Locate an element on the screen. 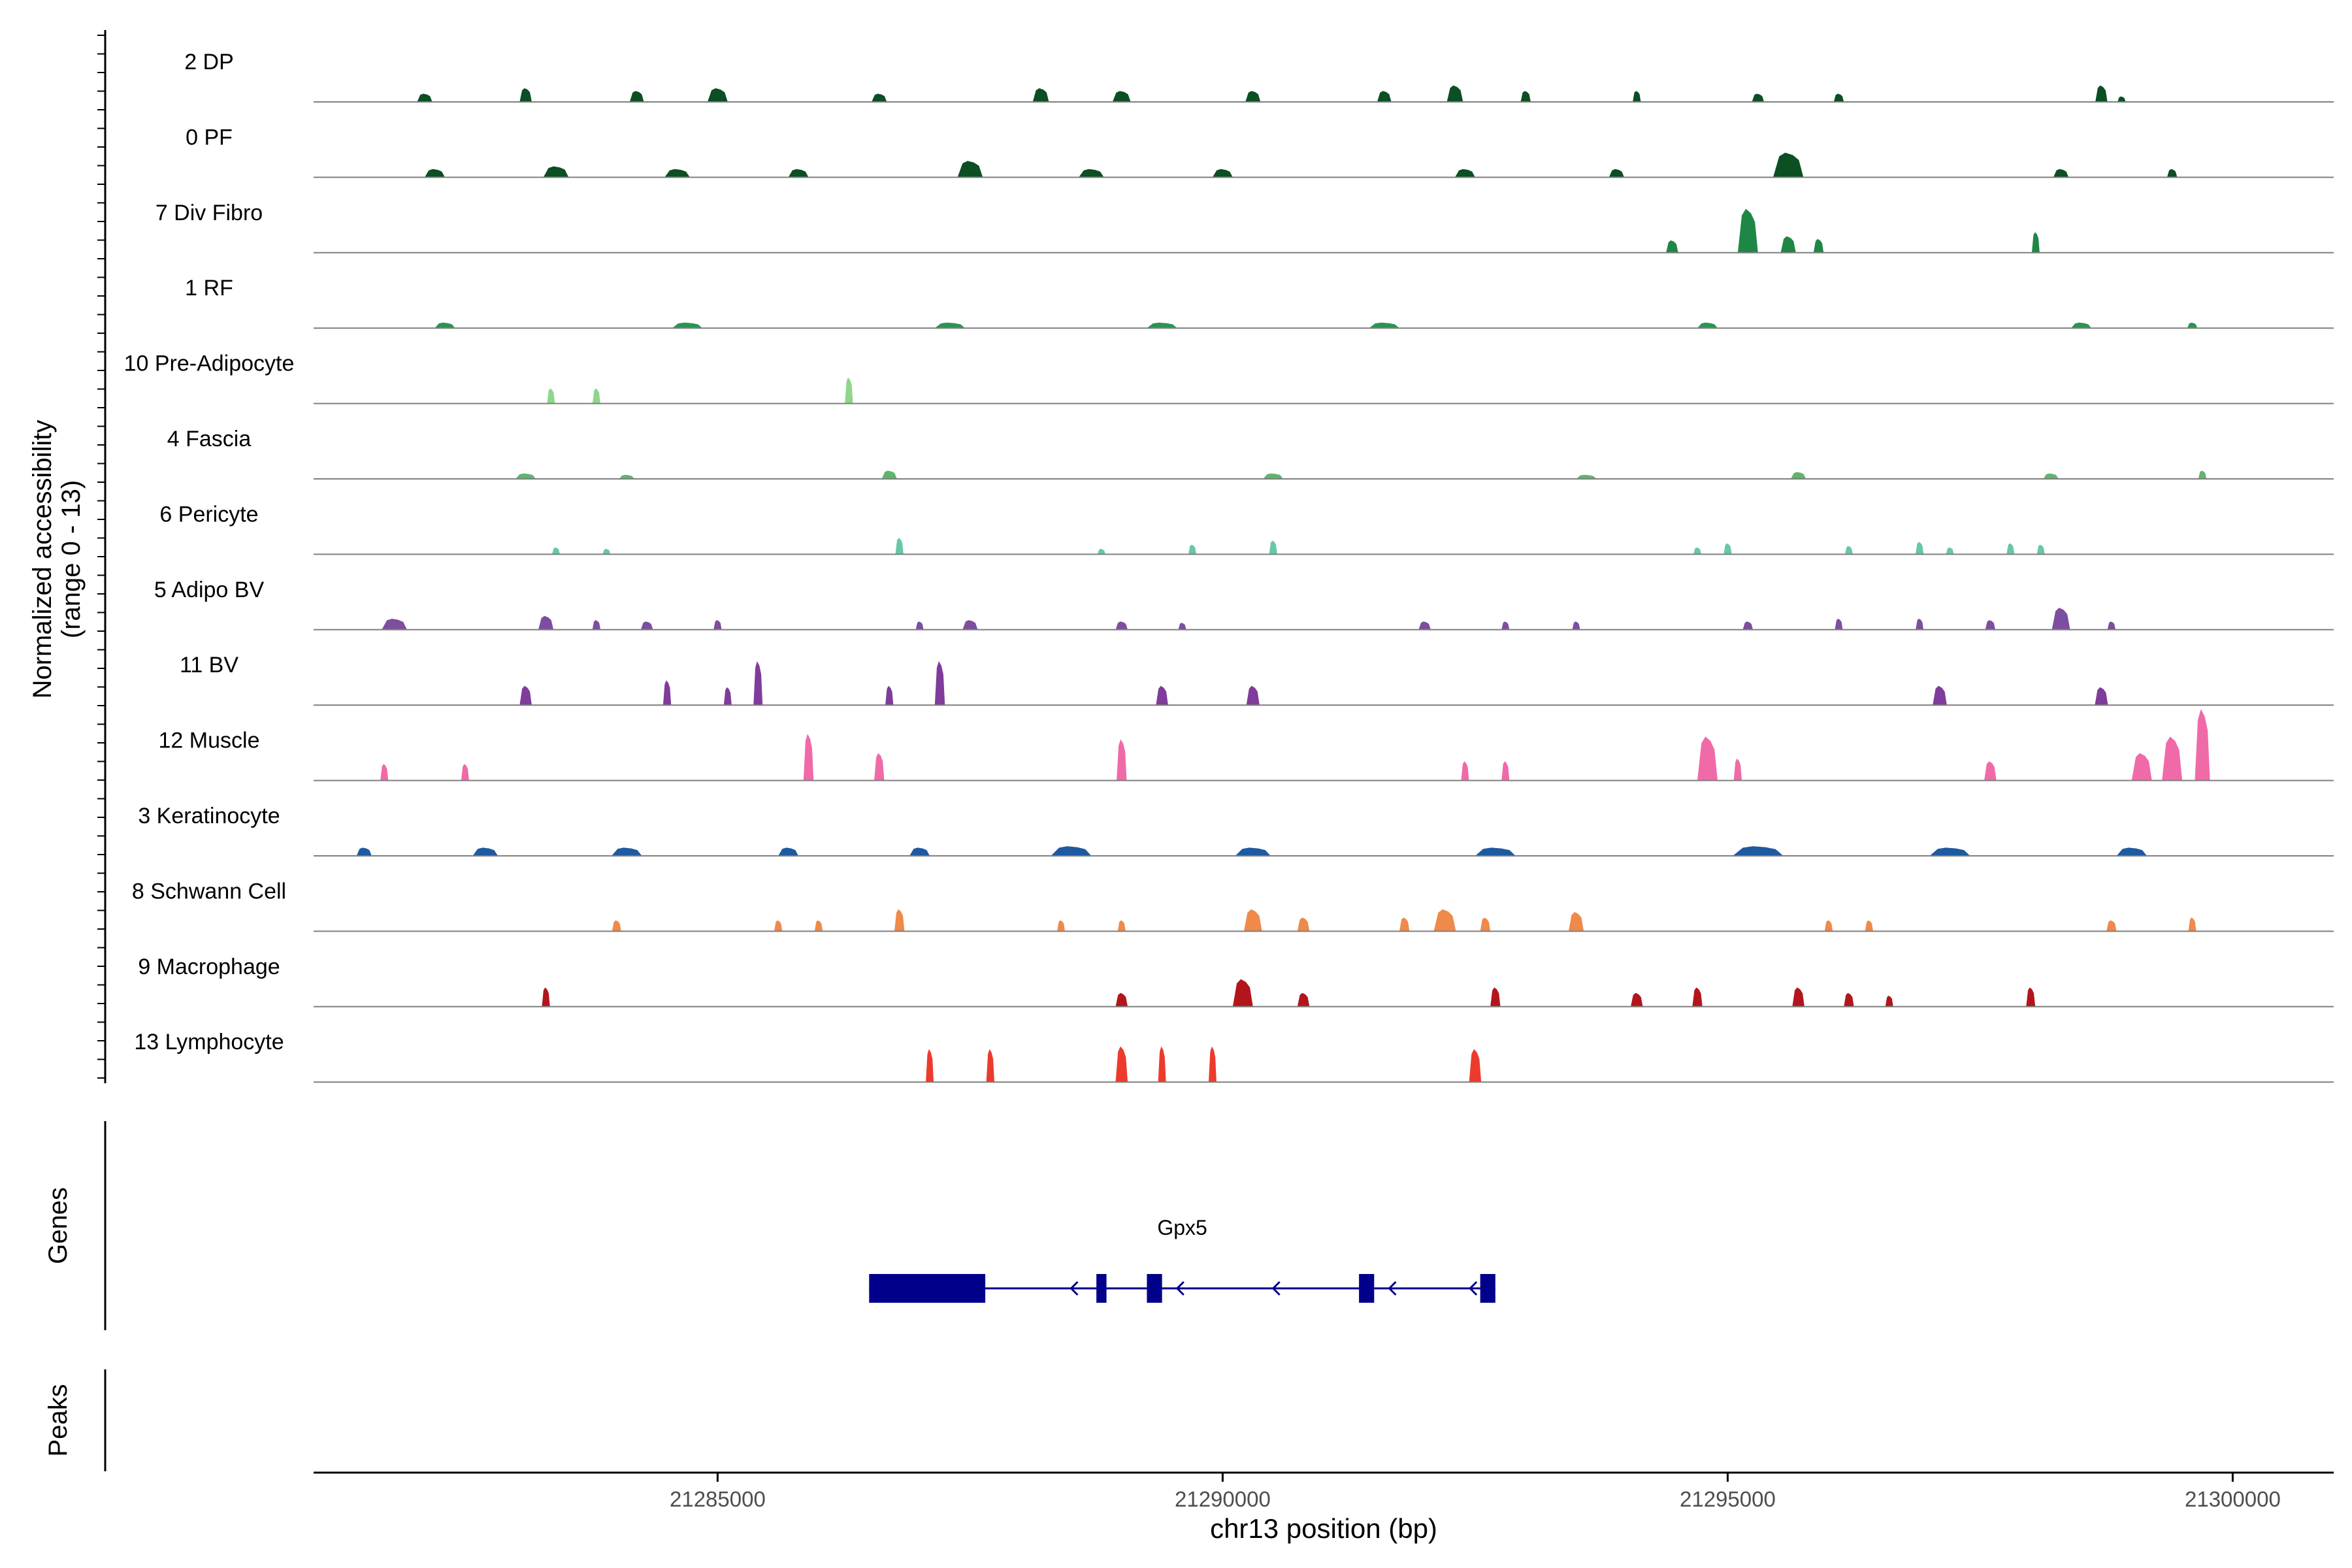 The image size is (2352, 1568). x-tick-label: 21290000 is located at coordinates (1223, 1499).